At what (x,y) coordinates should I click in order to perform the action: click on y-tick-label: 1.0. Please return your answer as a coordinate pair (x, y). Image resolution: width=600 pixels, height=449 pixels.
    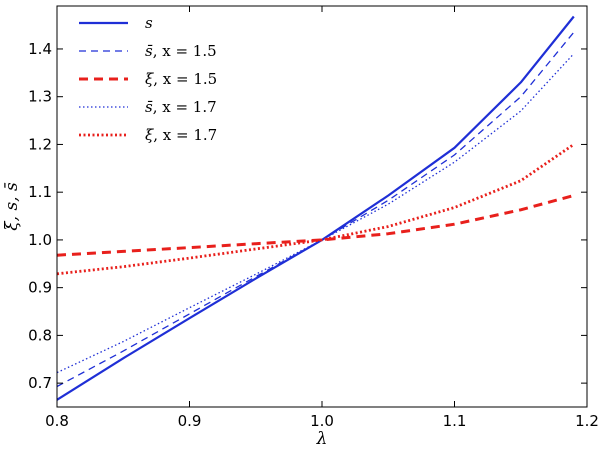
    Looking at the image, I should click on (40, 240).